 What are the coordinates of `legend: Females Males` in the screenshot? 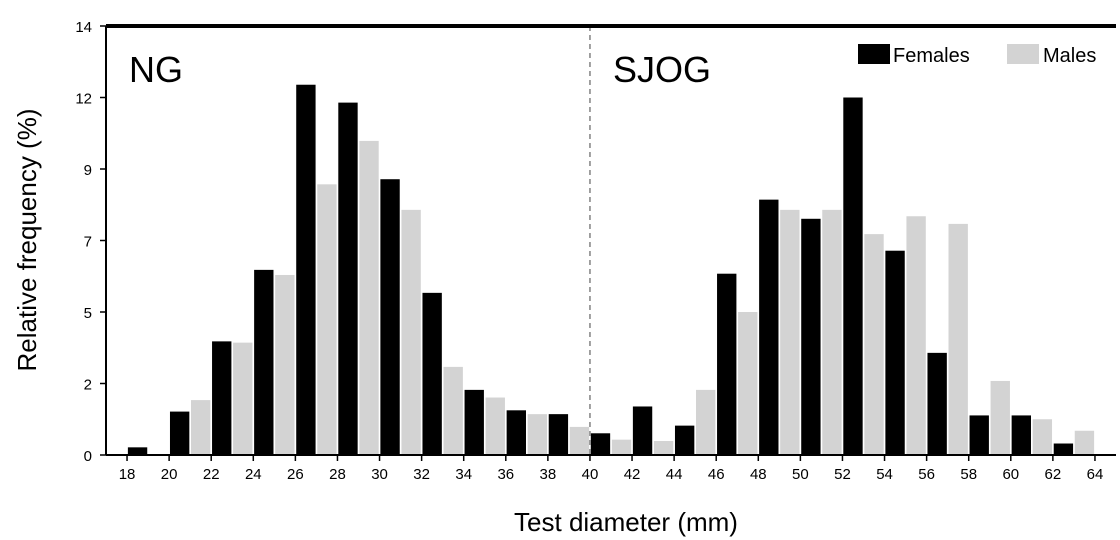 It's located at (977, 55).